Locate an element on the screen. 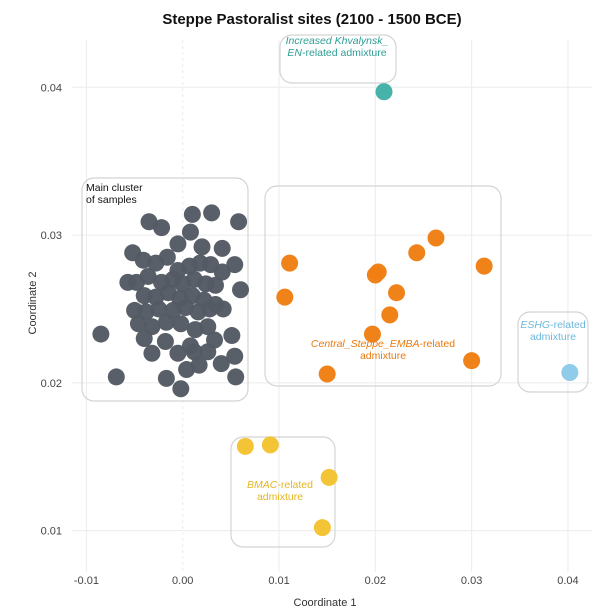 The height and width of the screenshot is (616, 600). annotation-central-steppe: Central_Steppe_EMBA-related is located at coordinates (383, 344).